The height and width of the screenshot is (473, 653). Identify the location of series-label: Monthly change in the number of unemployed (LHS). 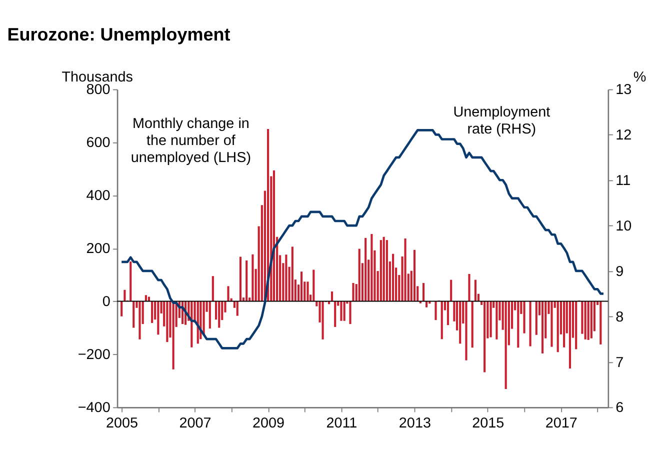
(191, 141).